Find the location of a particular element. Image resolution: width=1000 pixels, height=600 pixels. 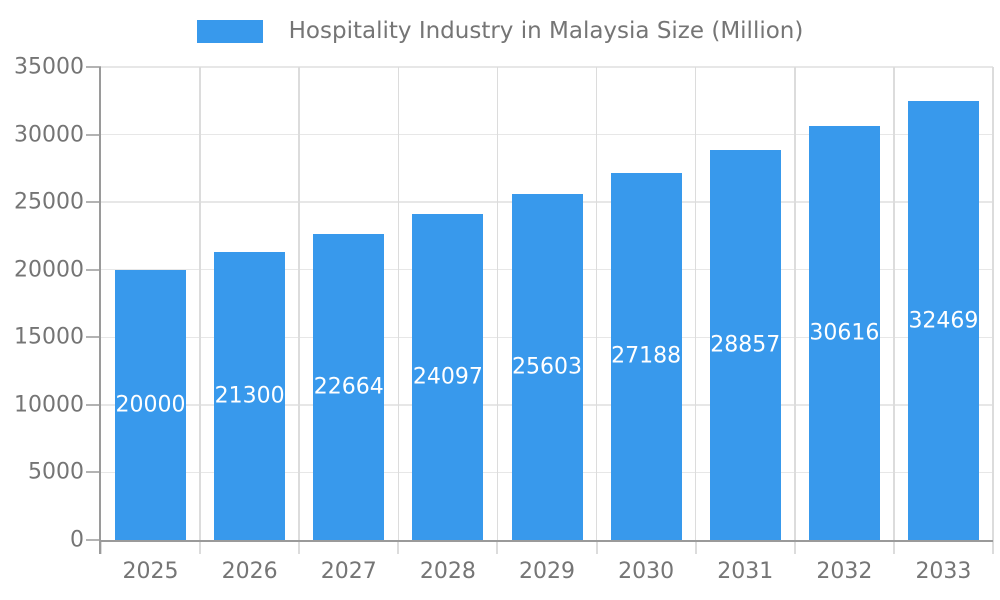

x-axis-tick-label: 2025 is located at coordinates (150, 571).